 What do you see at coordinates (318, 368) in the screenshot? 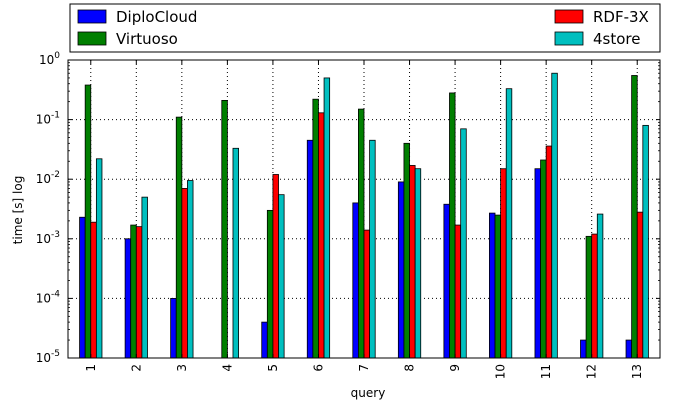
I see `x-tick-label: 6` at bounding box center [318, 368].